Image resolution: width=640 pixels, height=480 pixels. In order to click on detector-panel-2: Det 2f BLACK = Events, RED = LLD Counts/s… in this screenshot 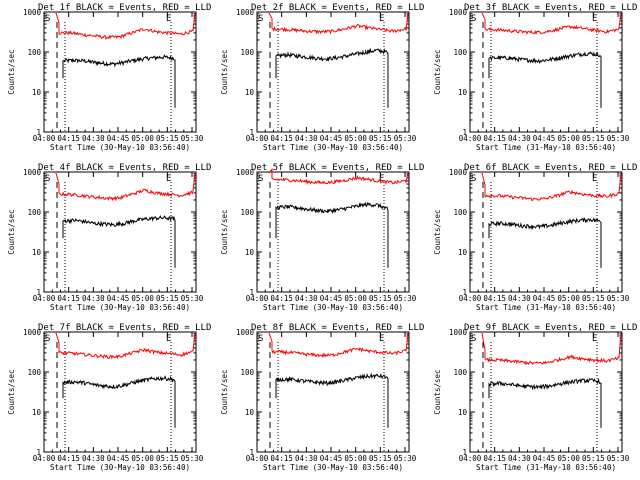, I will do `click(322, 77)`.